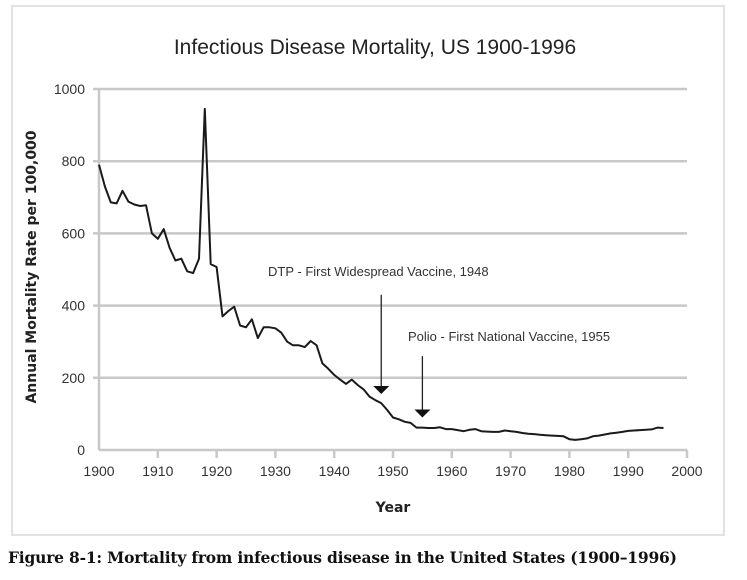 The height and width of the screenshot is (580, 747). I want to click on annotation-label: DTP - First Widespread Vaccine, 1948, so click(378, 271).